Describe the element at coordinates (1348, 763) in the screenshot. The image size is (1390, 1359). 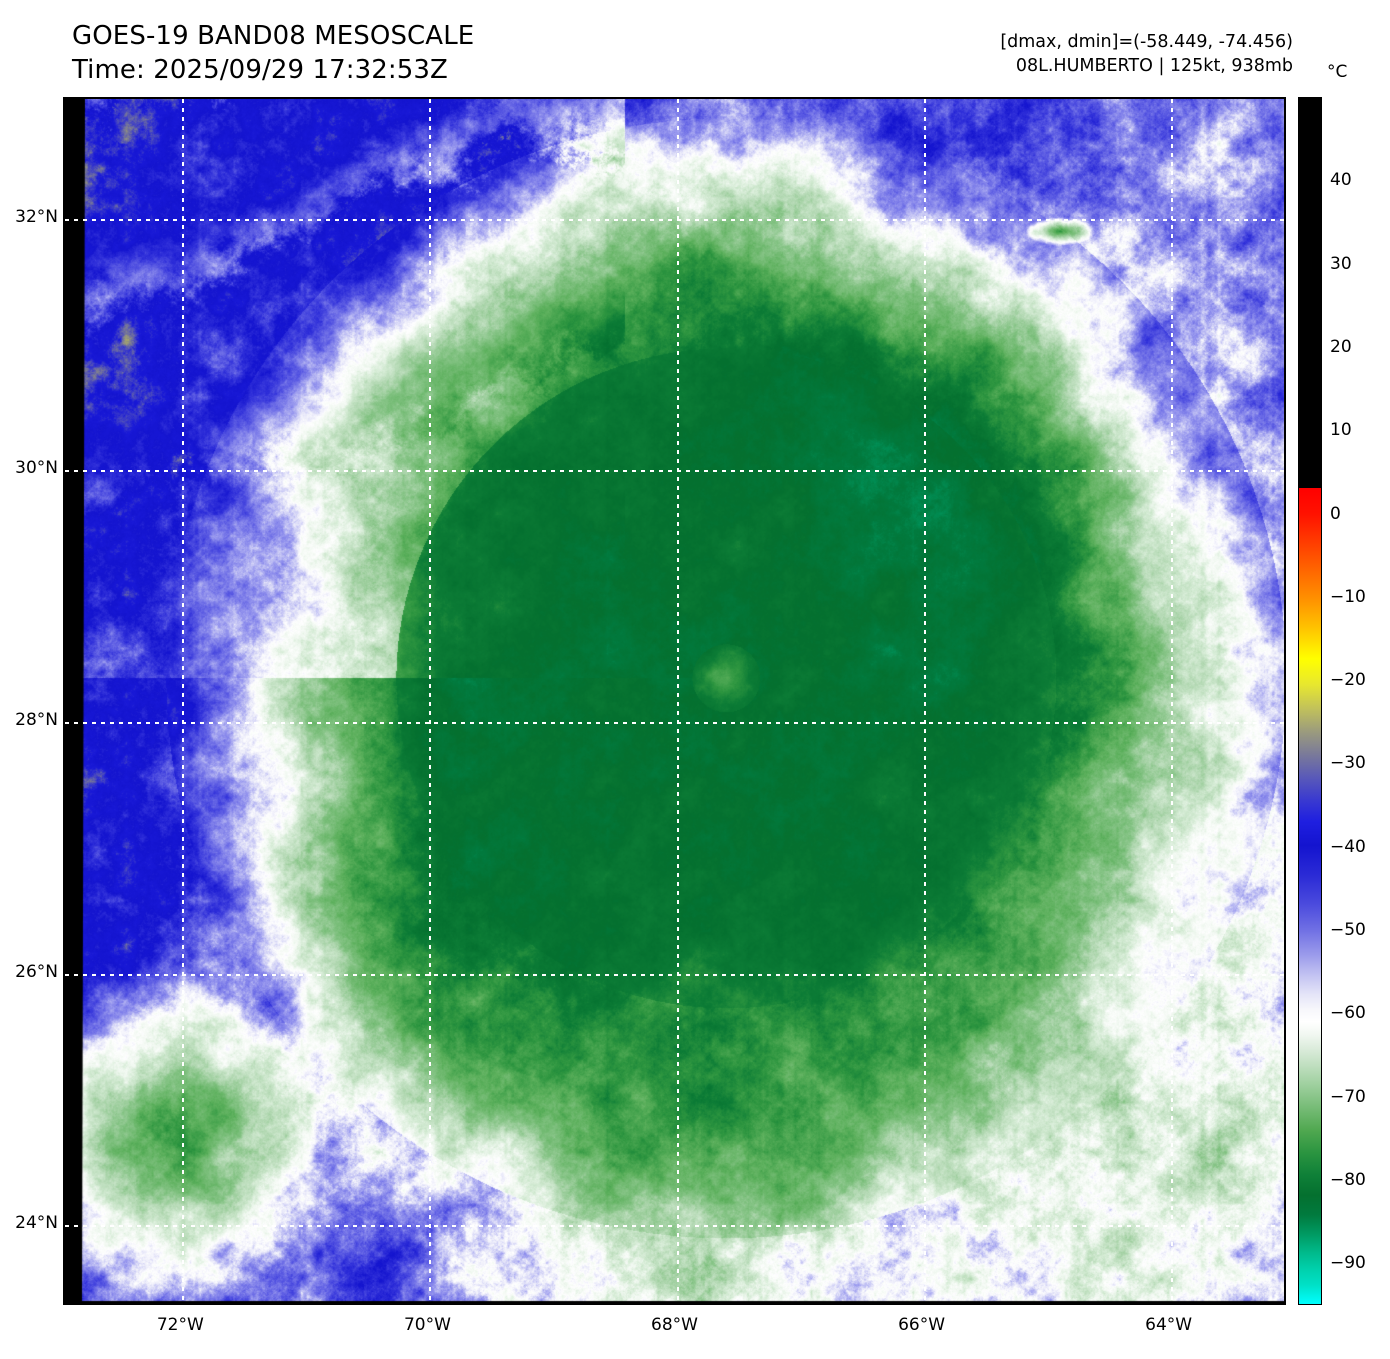
I see `colorbar-tick--30: −30` at that location.